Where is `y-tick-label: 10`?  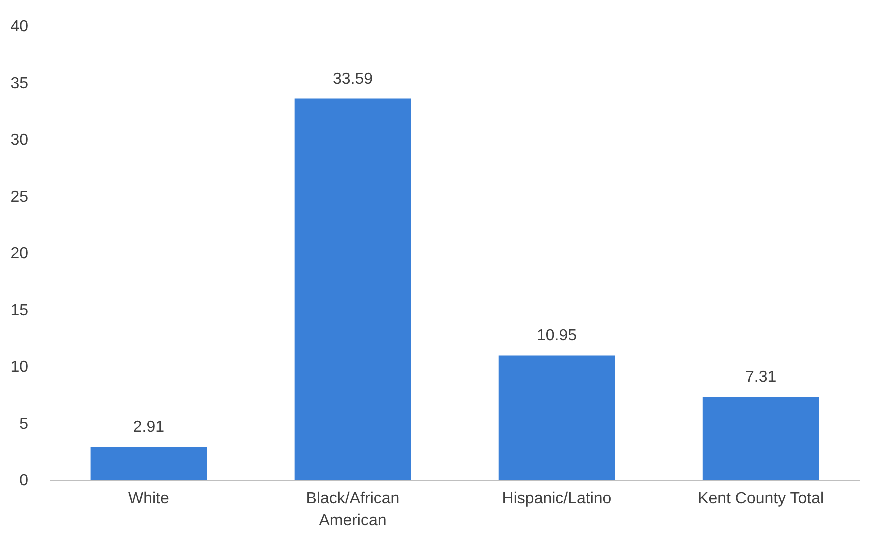
y-tick-label: 10 is located at coordinates (19, 367).